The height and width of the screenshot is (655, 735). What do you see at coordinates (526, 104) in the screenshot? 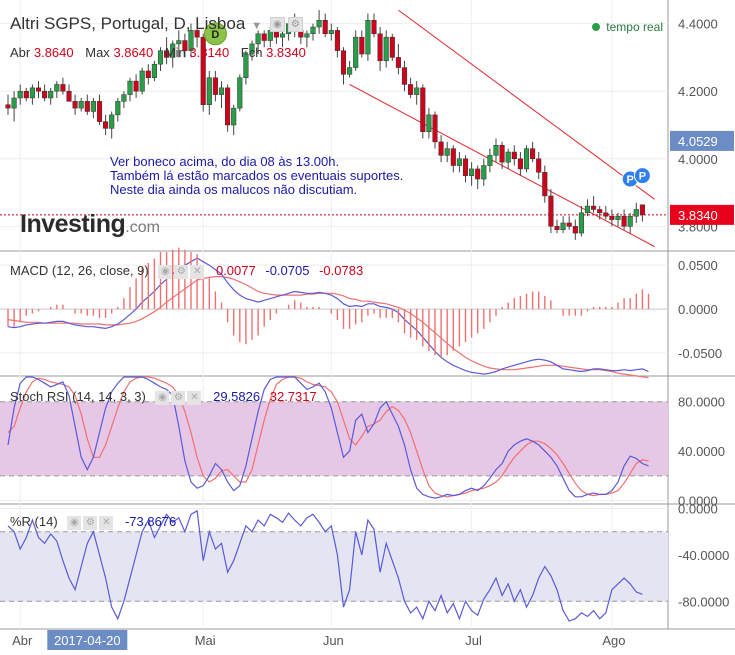
I see `channel-upper-line` at bounding box center [526, 104].